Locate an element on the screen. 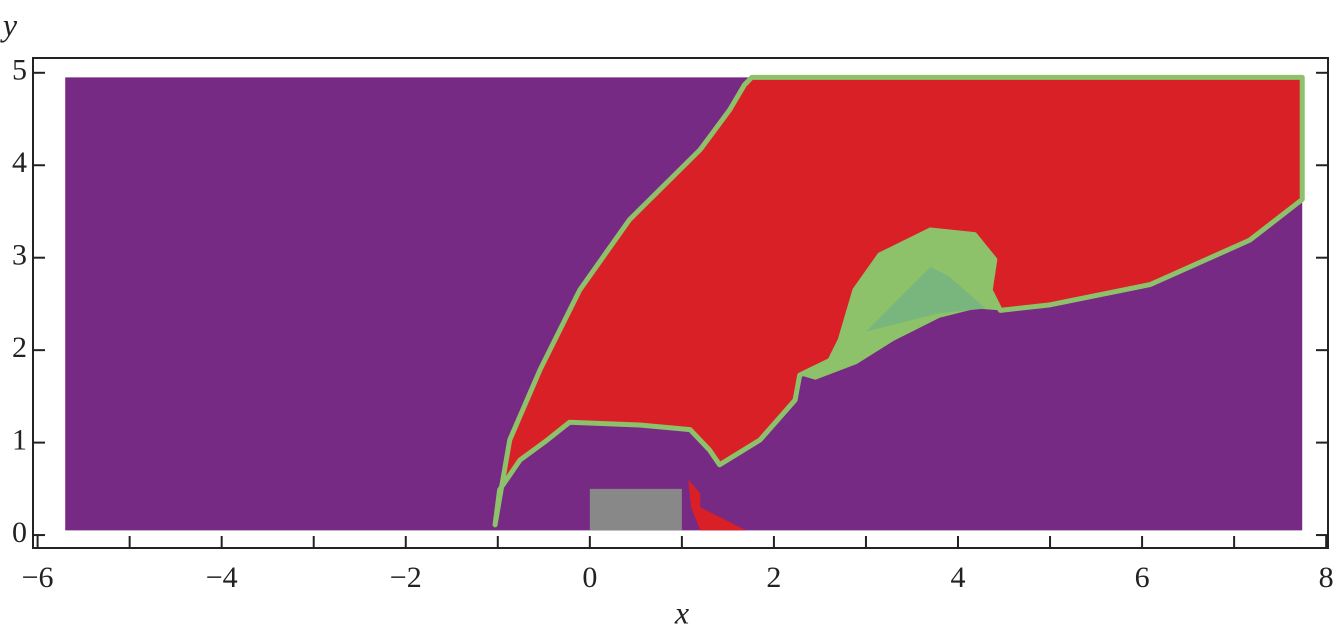 This screenshot has width=1339, height=640. y-tick-label: 0 is located at coordinates (19, 532).